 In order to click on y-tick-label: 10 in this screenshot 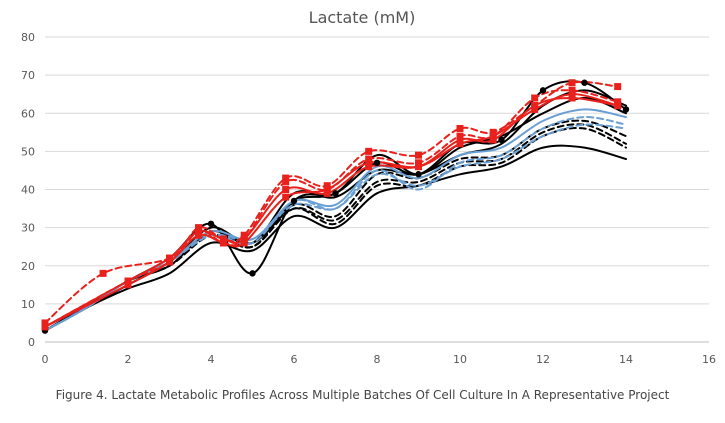, I will do `click(28, 304)`.